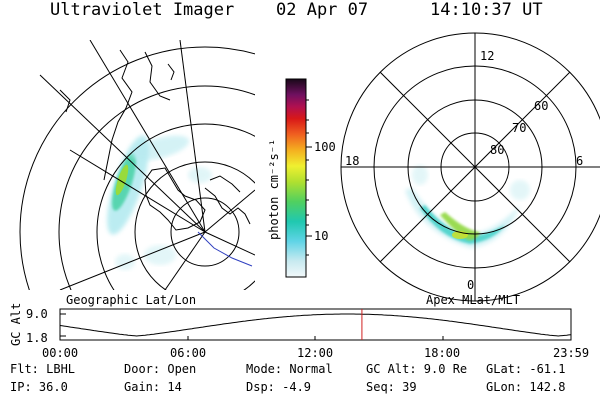  I want to click on glat-info: GLat: -61.1, so click(526, 369).